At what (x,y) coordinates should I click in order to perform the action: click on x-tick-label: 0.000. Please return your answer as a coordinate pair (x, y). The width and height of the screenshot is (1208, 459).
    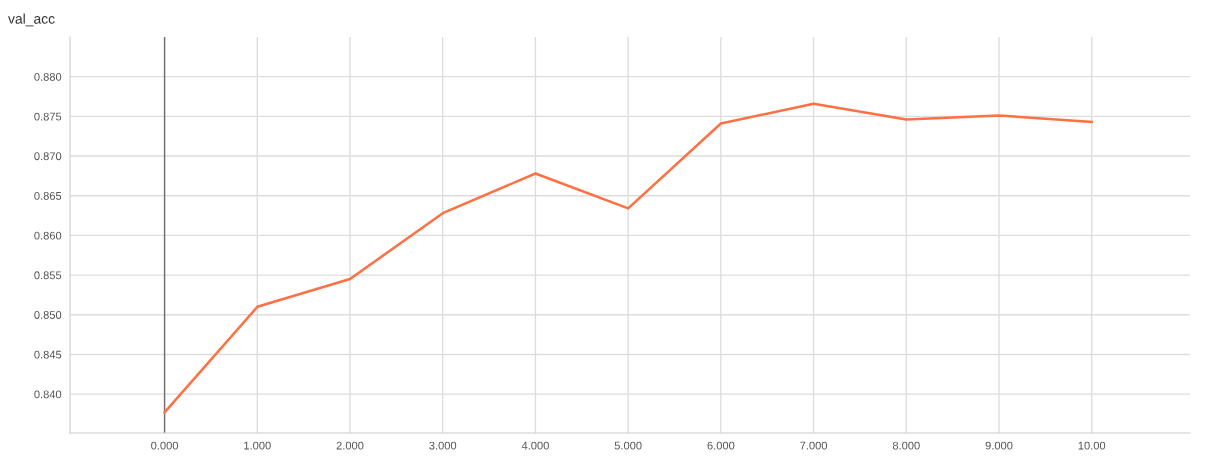
    Looking at the image, I should click on (165, 445).